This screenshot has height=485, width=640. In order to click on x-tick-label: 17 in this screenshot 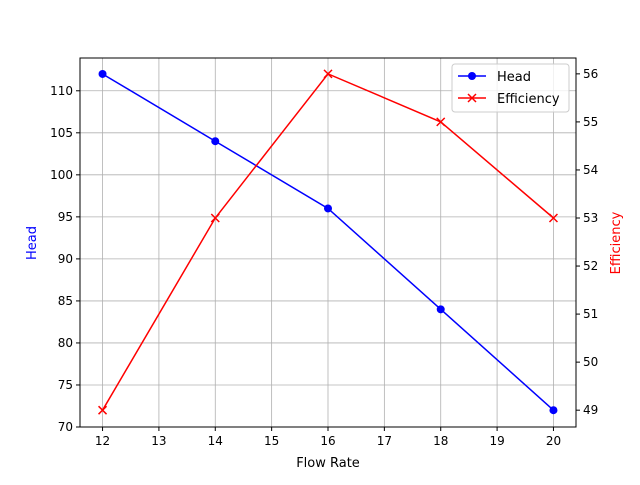, I will do `click(384, 441)`.